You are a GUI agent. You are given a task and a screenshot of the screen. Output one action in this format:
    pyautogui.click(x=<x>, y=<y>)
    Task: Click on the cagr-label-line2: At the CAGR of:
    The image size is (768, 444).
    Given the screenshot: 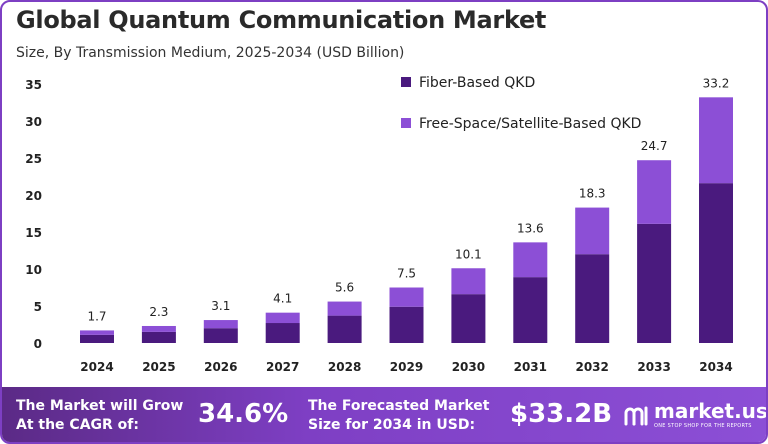 What is the action you would take?
    pyautogui.click(x=77, y=425)
    